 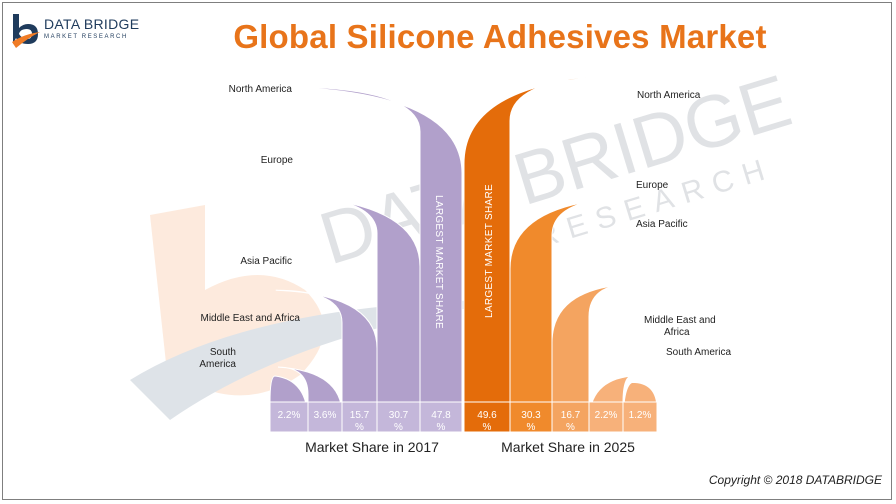 I want to click on bar-left-europe, so click(x=347, y=298).